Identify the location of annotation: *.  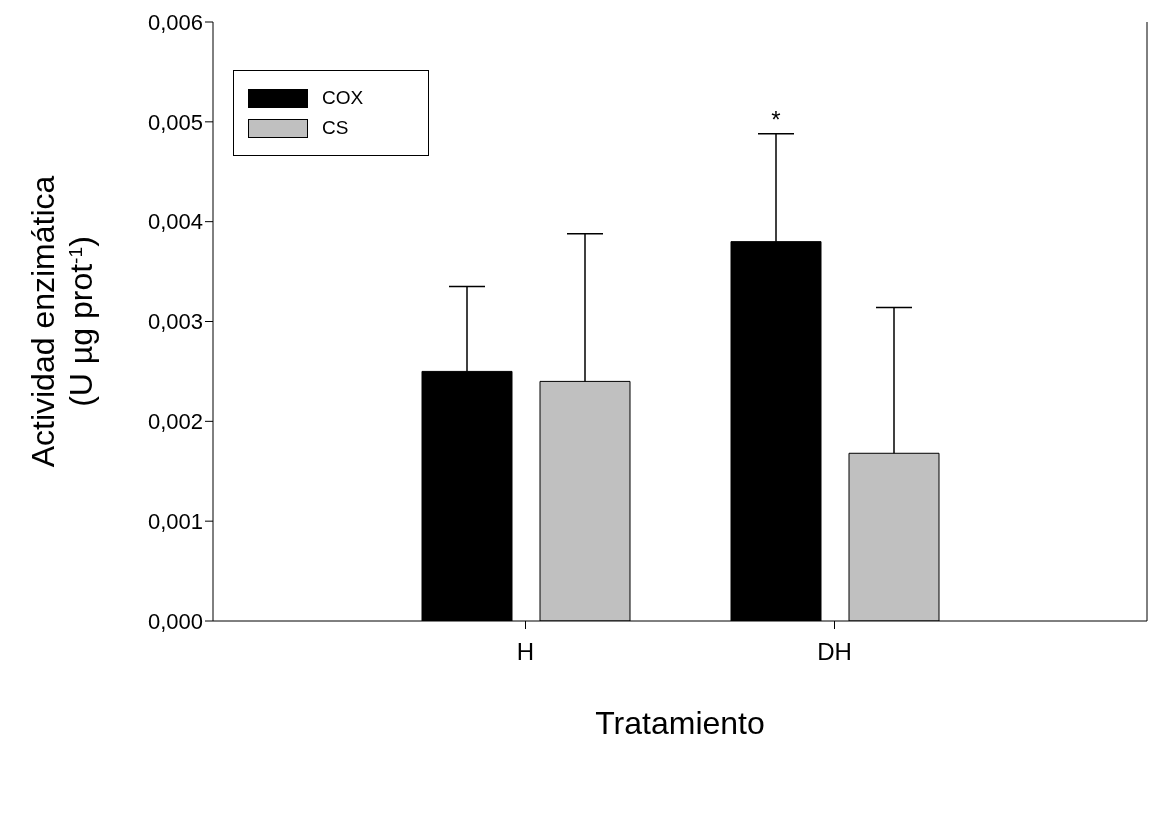
(776, 119).